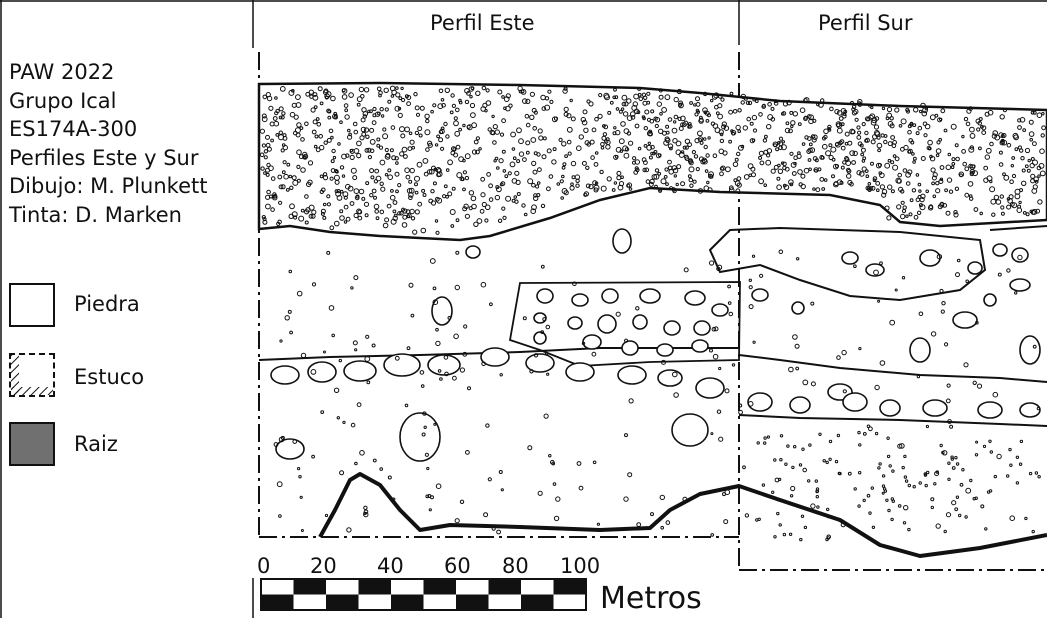 The width and height of the screenshot is (1047, 618). What do you see at coordinates (457, 566) in the screenshot?
I see `scale-tick-60: 60` at bounding box center [457, 566].